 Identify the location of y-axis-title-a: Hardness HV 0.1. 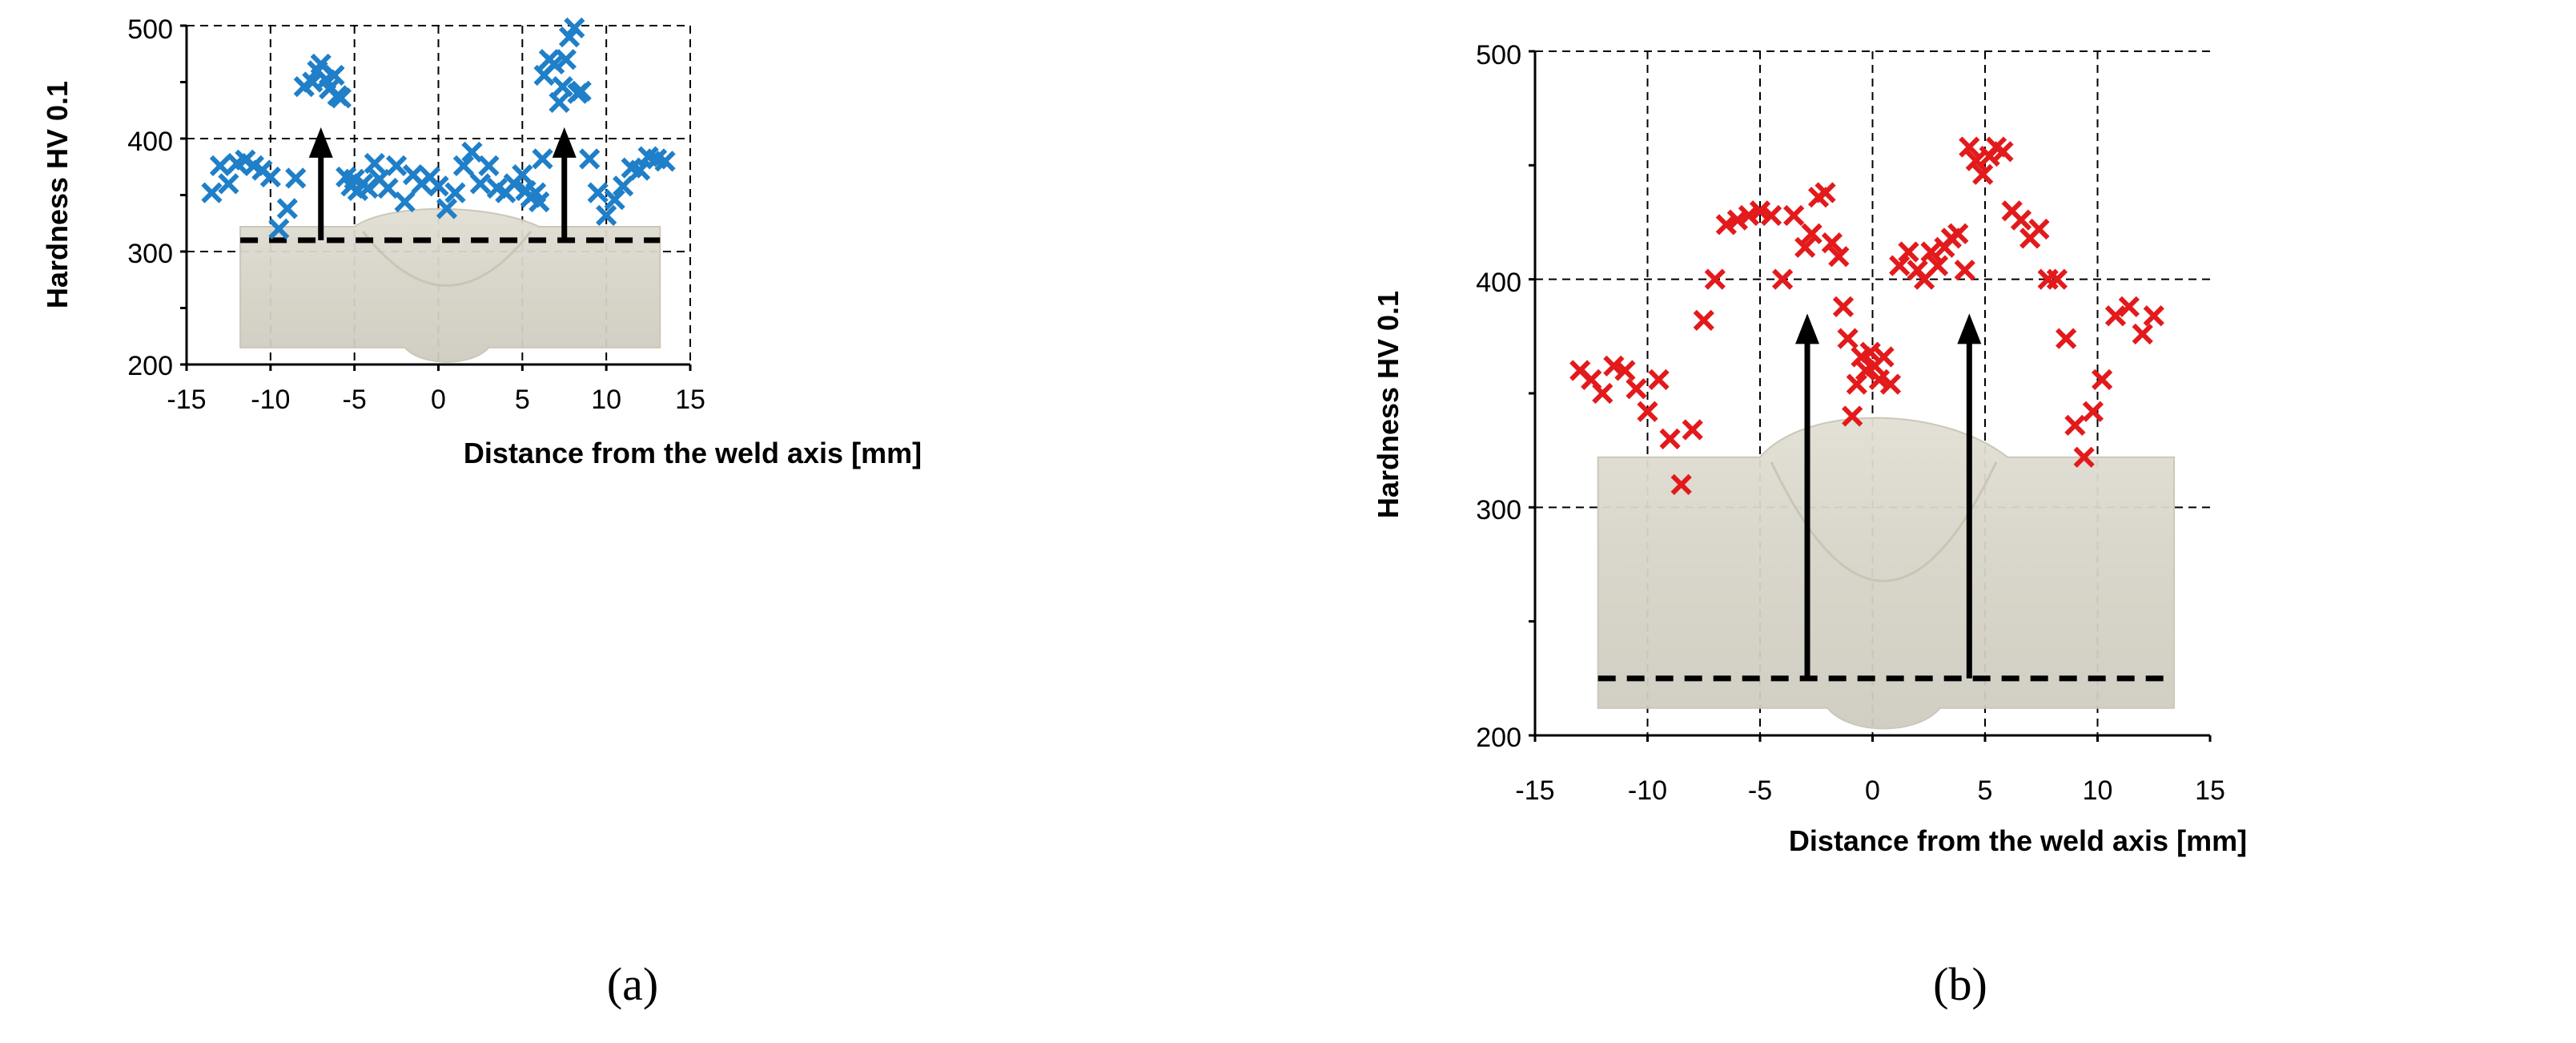
(57, 194).